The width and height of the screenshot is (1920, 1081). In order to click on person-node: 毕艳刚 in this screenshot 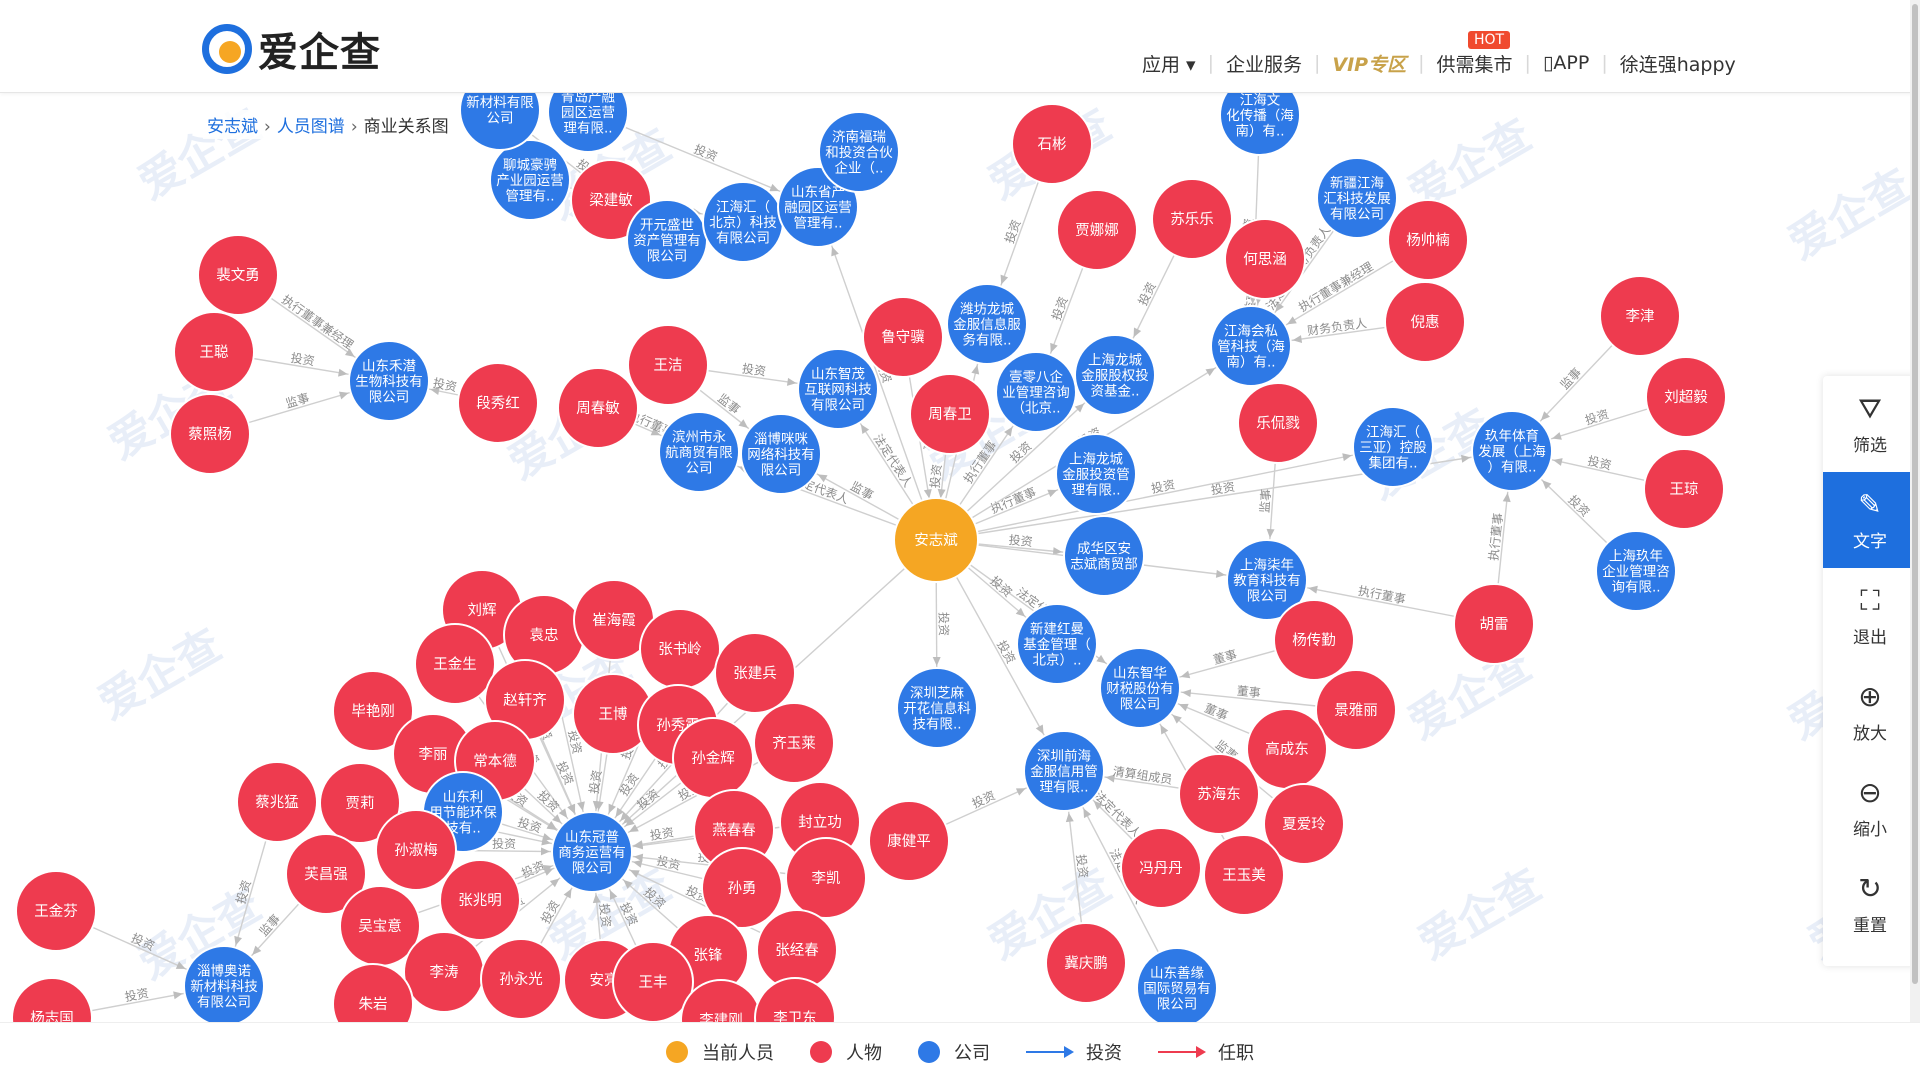, I will do `click(373, 711)`.